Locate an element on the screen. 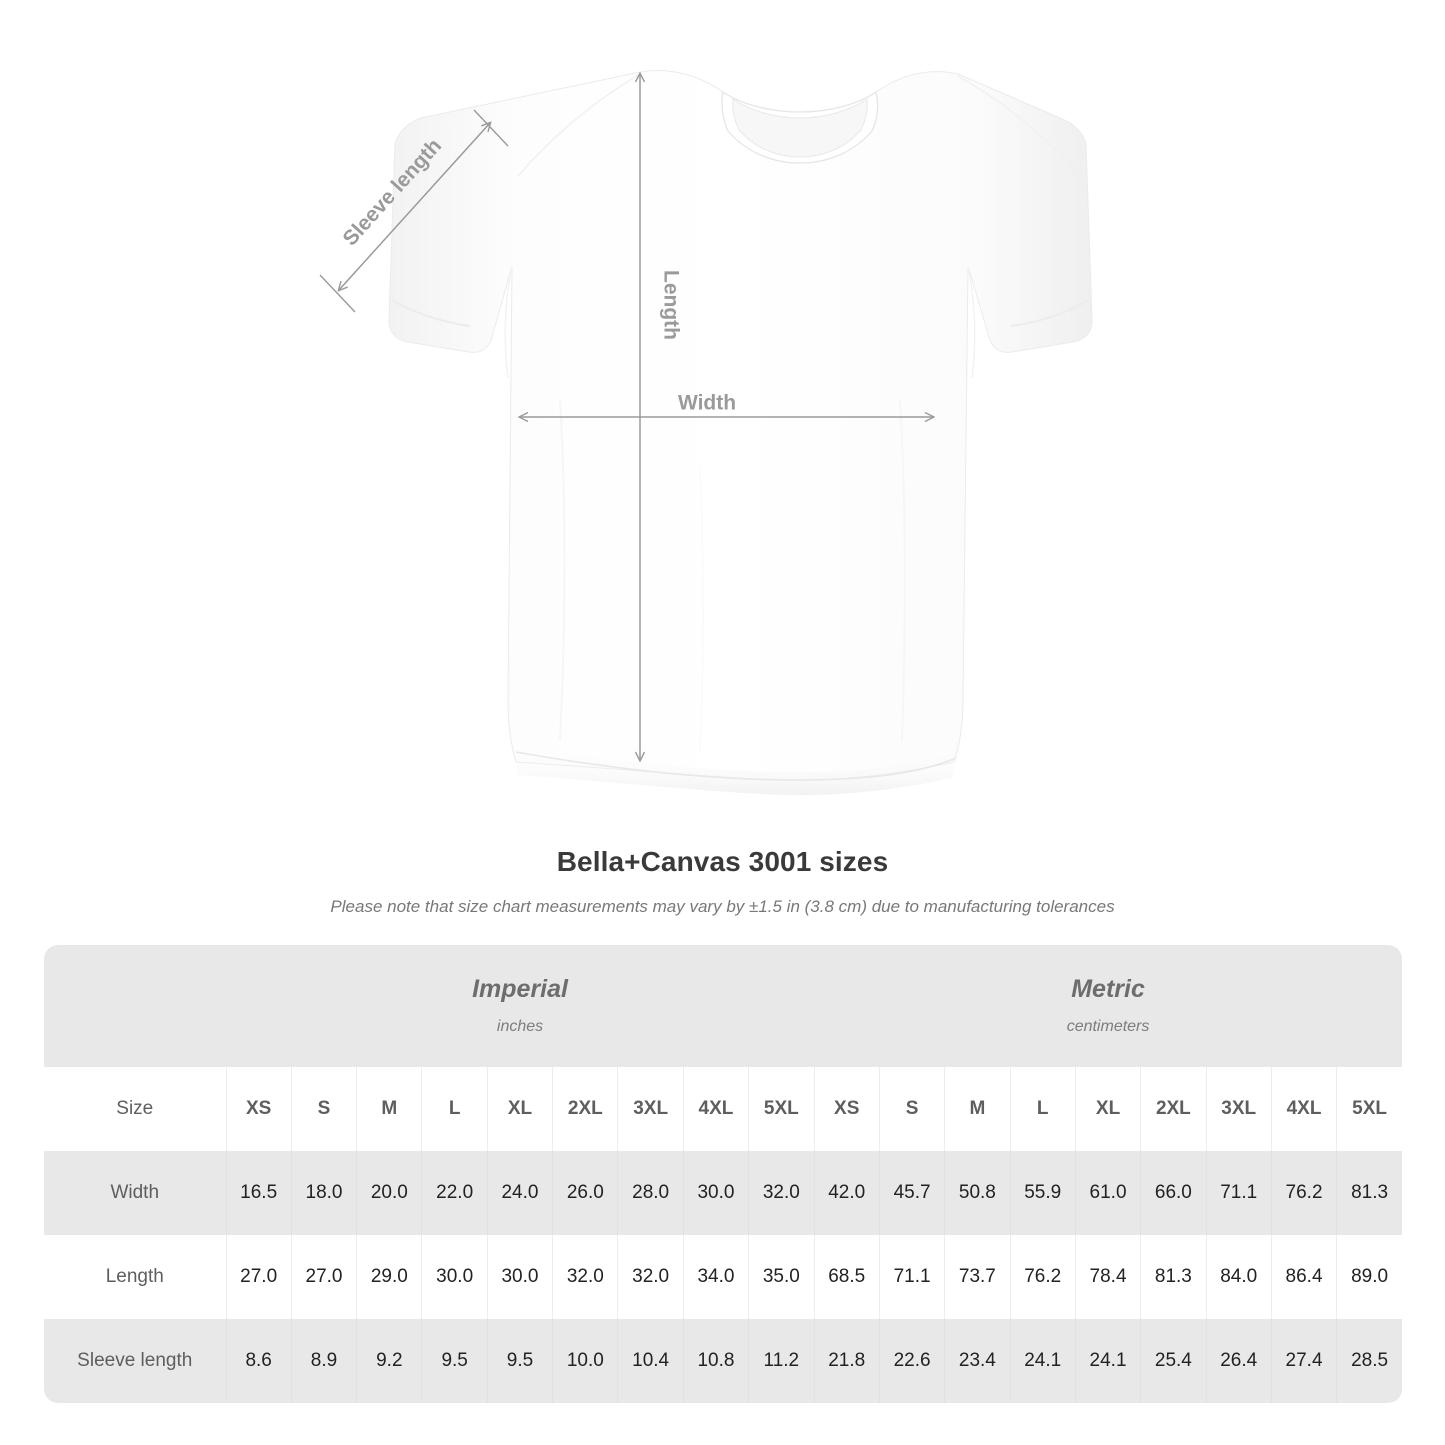 The image size is (1445, 1445). table-cell: 78.4 is located at coordinates (1107, 1277).